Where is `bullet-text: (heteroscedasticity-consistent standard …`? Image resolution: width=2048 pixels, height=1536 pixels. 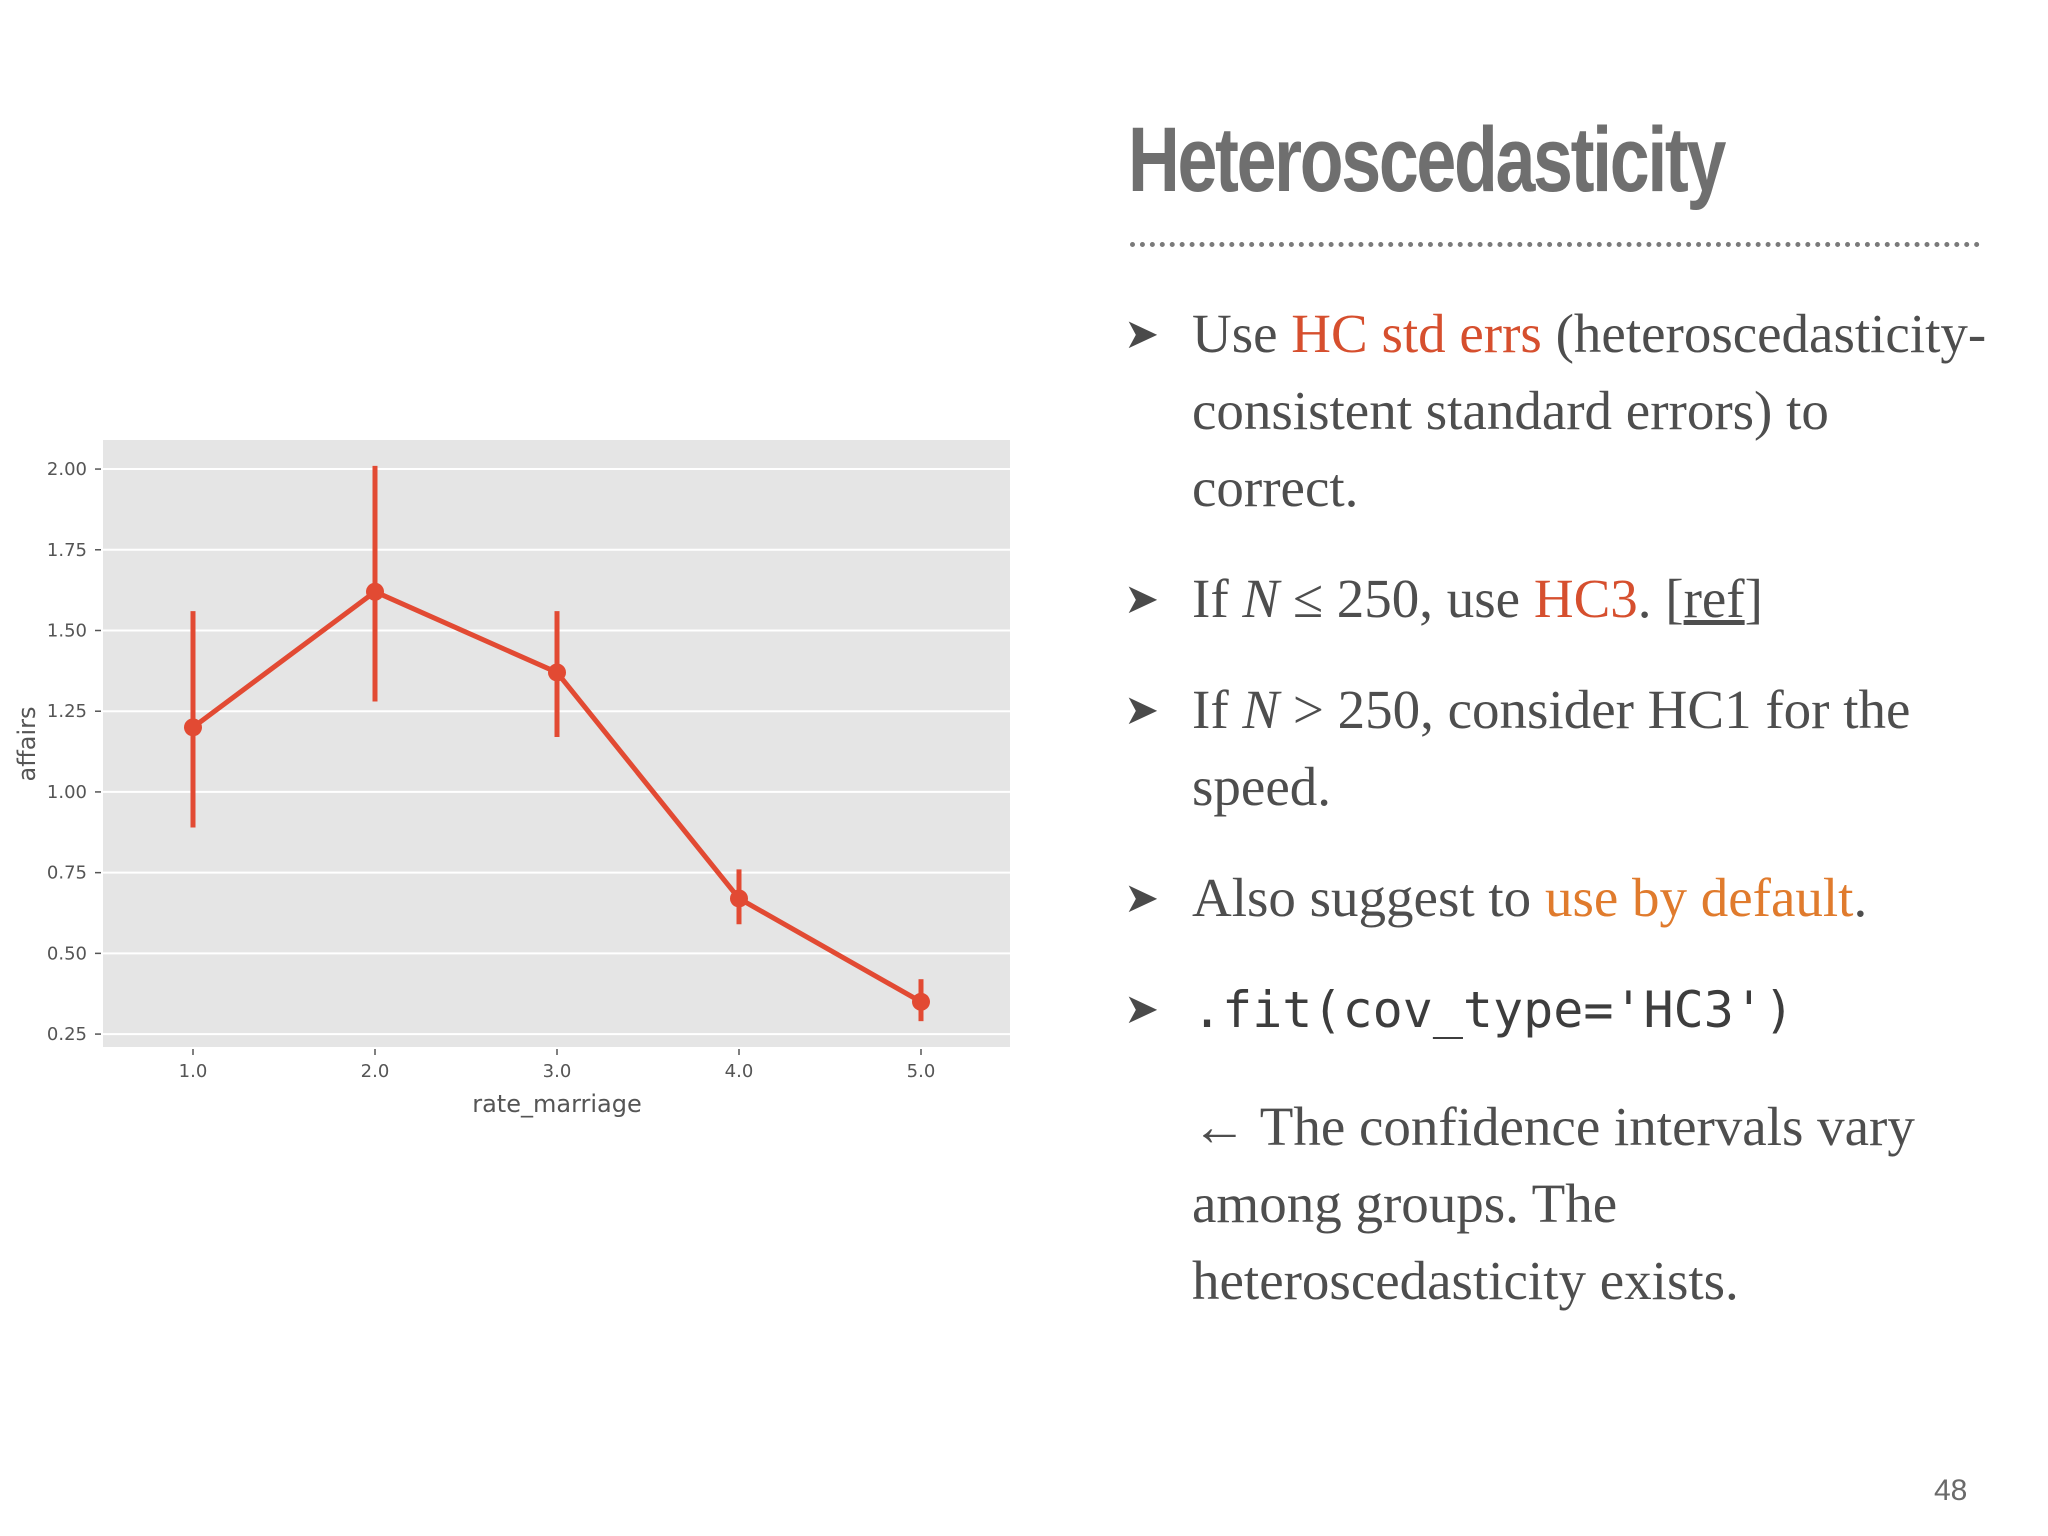
bullet-text: (heteroscedasticity-consistent standard … is located at coordinates (1589, 410).